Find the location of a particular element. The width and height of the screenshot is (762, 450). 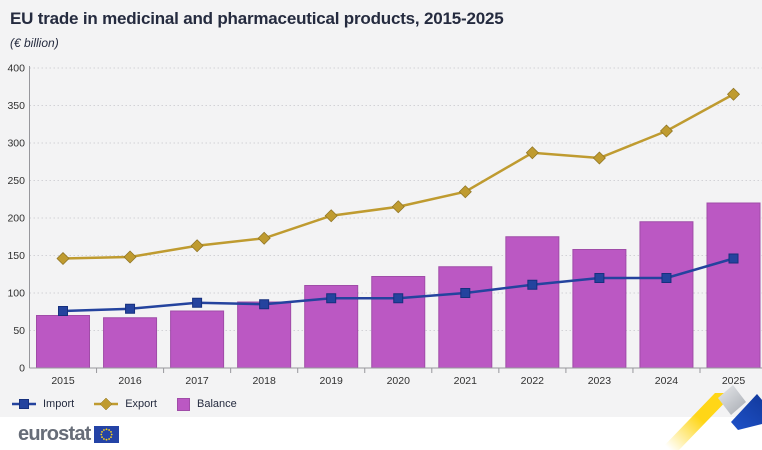

legend-label-export: Export is located at coordinates (141, 404).